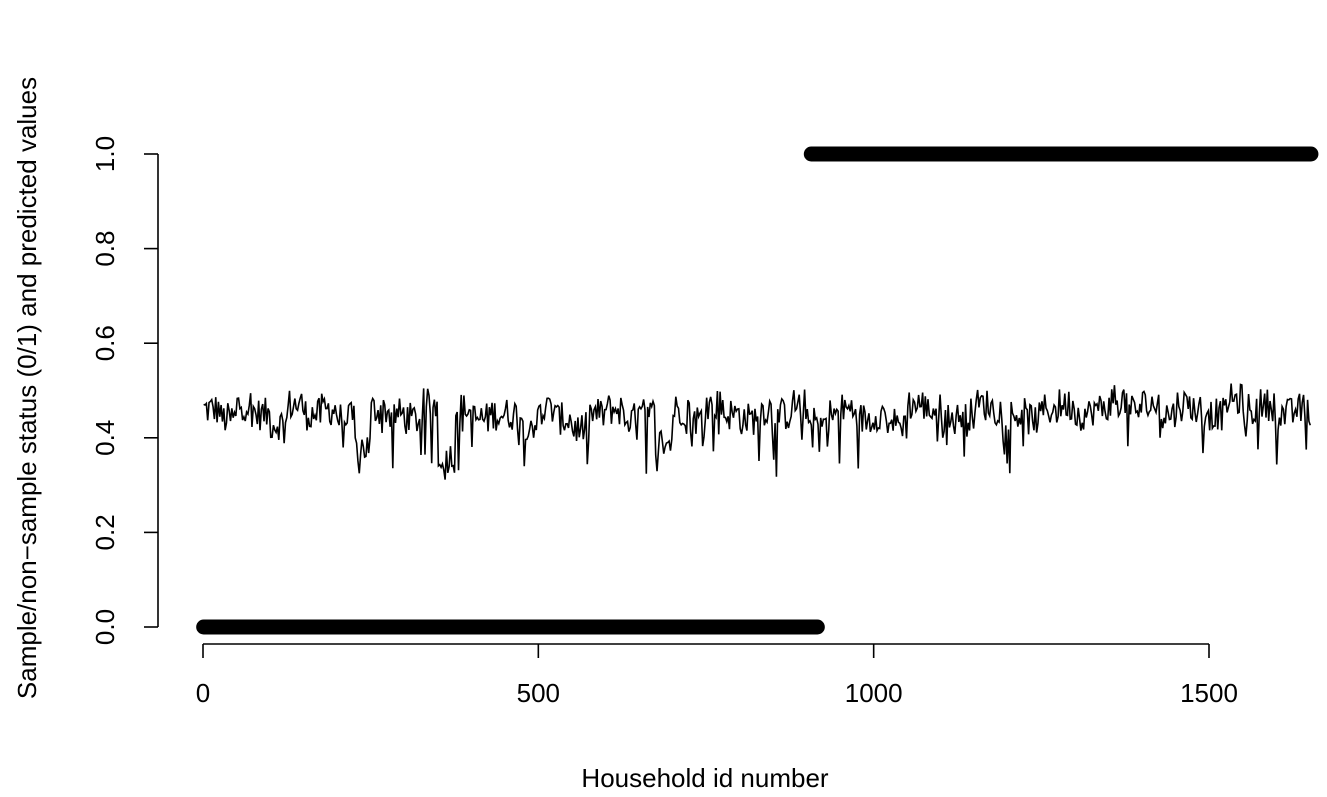 This screenshot has width=1327, height=797. What do you see at coordinates (124, 390) in the screenshot?
I see `y-axis: 0.0 0.2 0.4 0.6 0.8 1.0` at bounding box center [124, 390].